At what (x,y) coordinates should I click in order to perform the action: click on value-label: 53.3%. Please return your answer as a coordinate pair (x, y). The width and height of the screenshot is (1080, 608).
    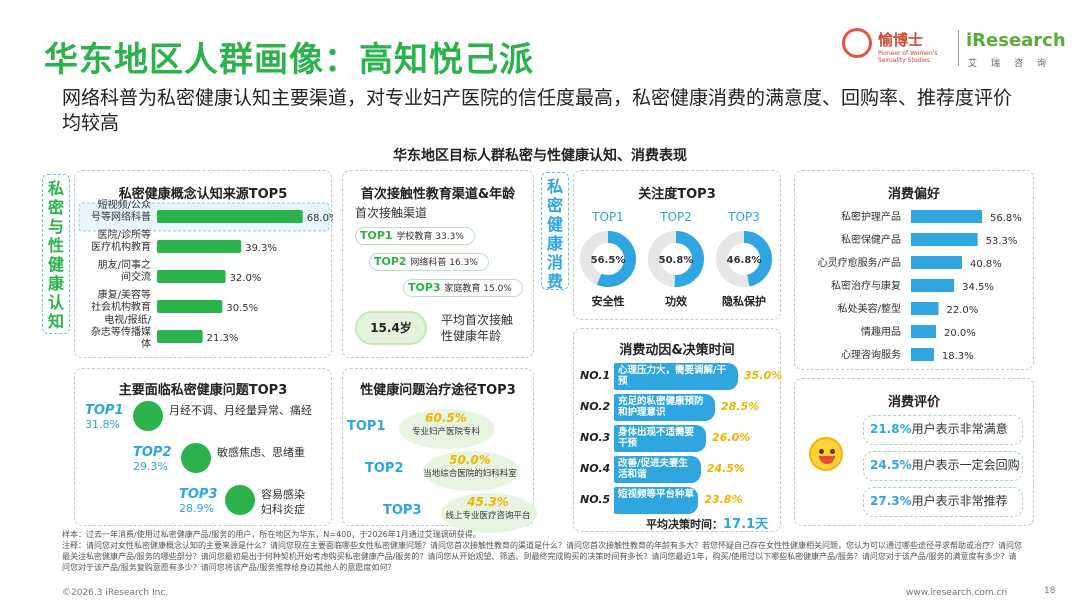
    Looking at the image, I should click on (1002, 241).